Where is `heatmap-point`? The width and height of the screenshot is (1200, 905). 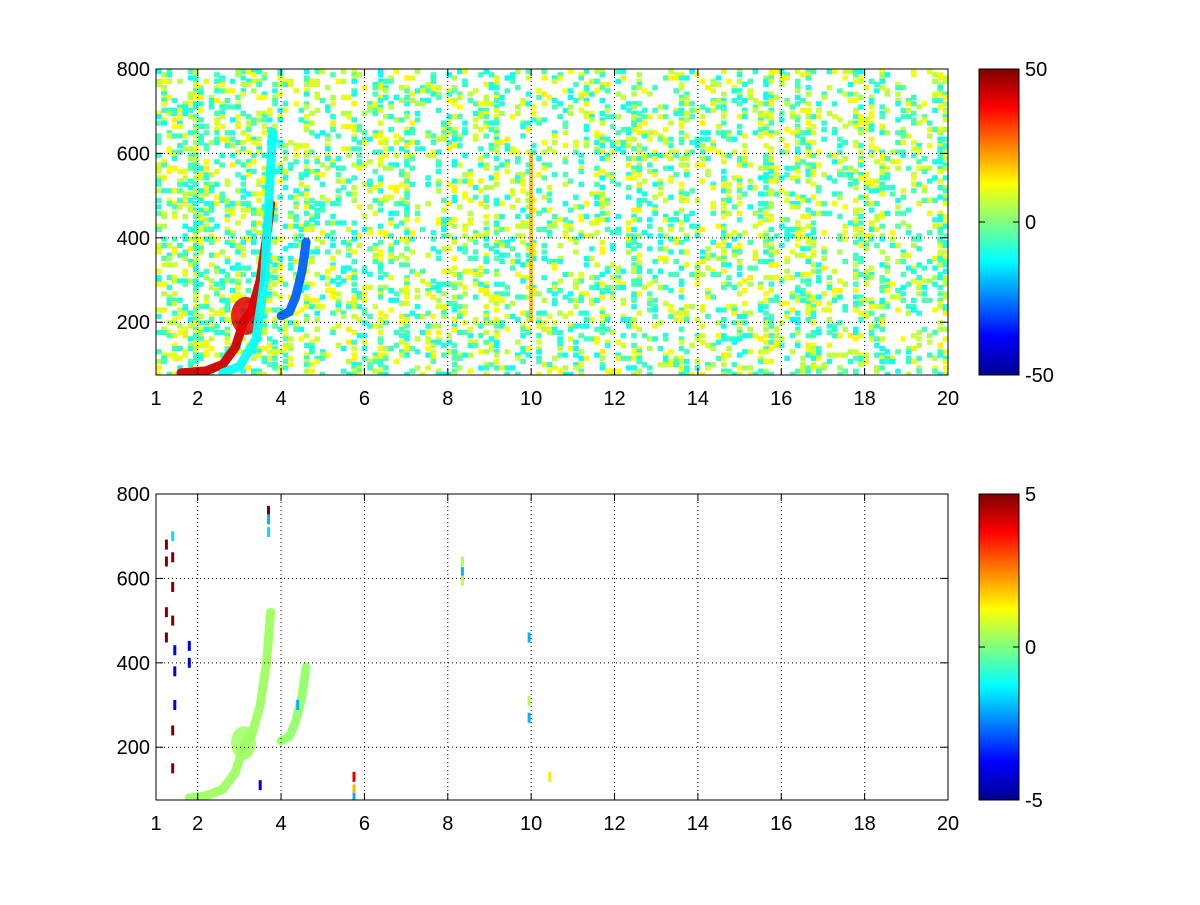
heatmap-point is located at coordinates (166, 612).